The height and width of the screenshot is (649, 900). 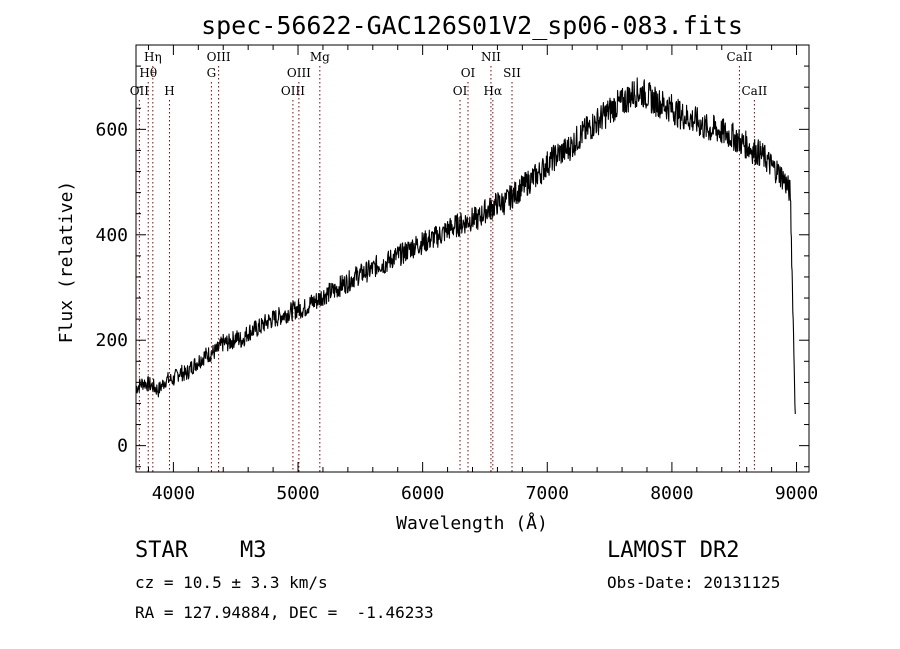 I want to click on y-axis-label: Flux (relative), so click(x=66, y=262).